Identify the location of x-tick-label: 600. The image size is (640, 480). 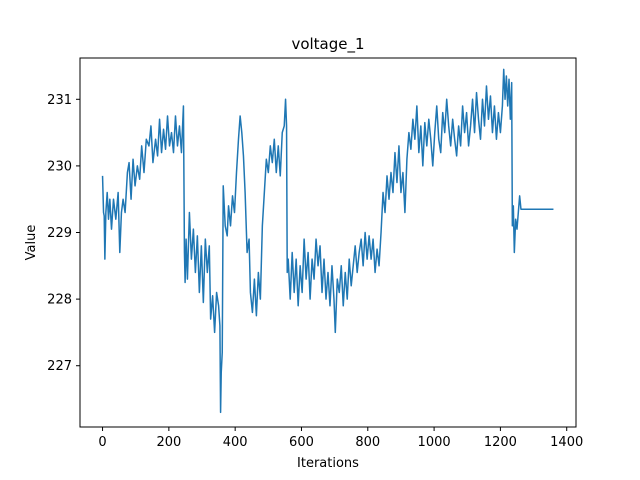
(301, 442).